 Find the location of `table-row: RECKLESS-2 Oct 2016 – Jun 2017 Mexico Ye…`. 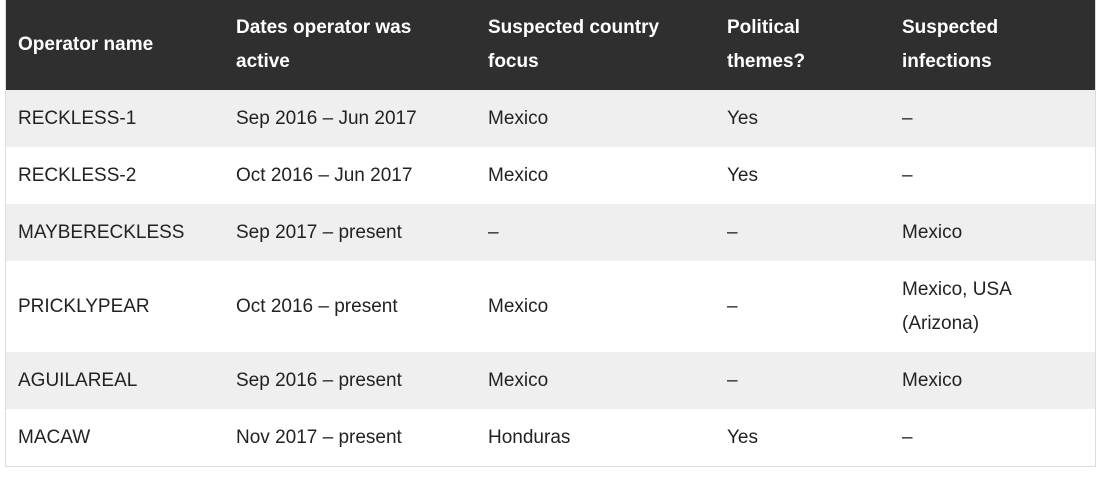

table-row: RECKLESS-2 Oct 2016 – Jun 2017 Mexico Ye… is located at coordinates (550, 175).